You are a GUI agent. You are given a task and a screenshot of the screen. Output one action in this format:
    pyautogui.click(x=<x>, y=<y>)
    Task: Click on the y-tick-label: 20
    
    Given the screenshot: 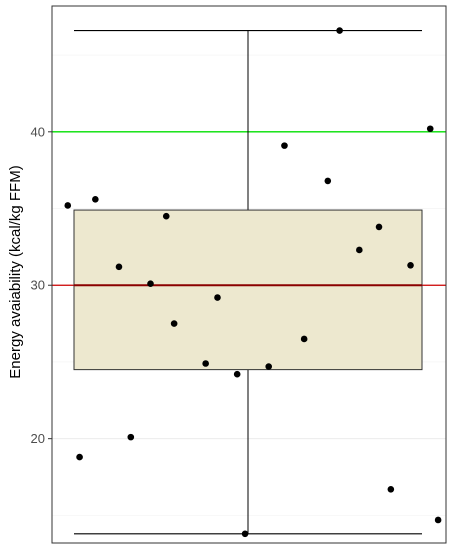 What is the action you would take?
    pyautogui.click(x=38, y=438)
    